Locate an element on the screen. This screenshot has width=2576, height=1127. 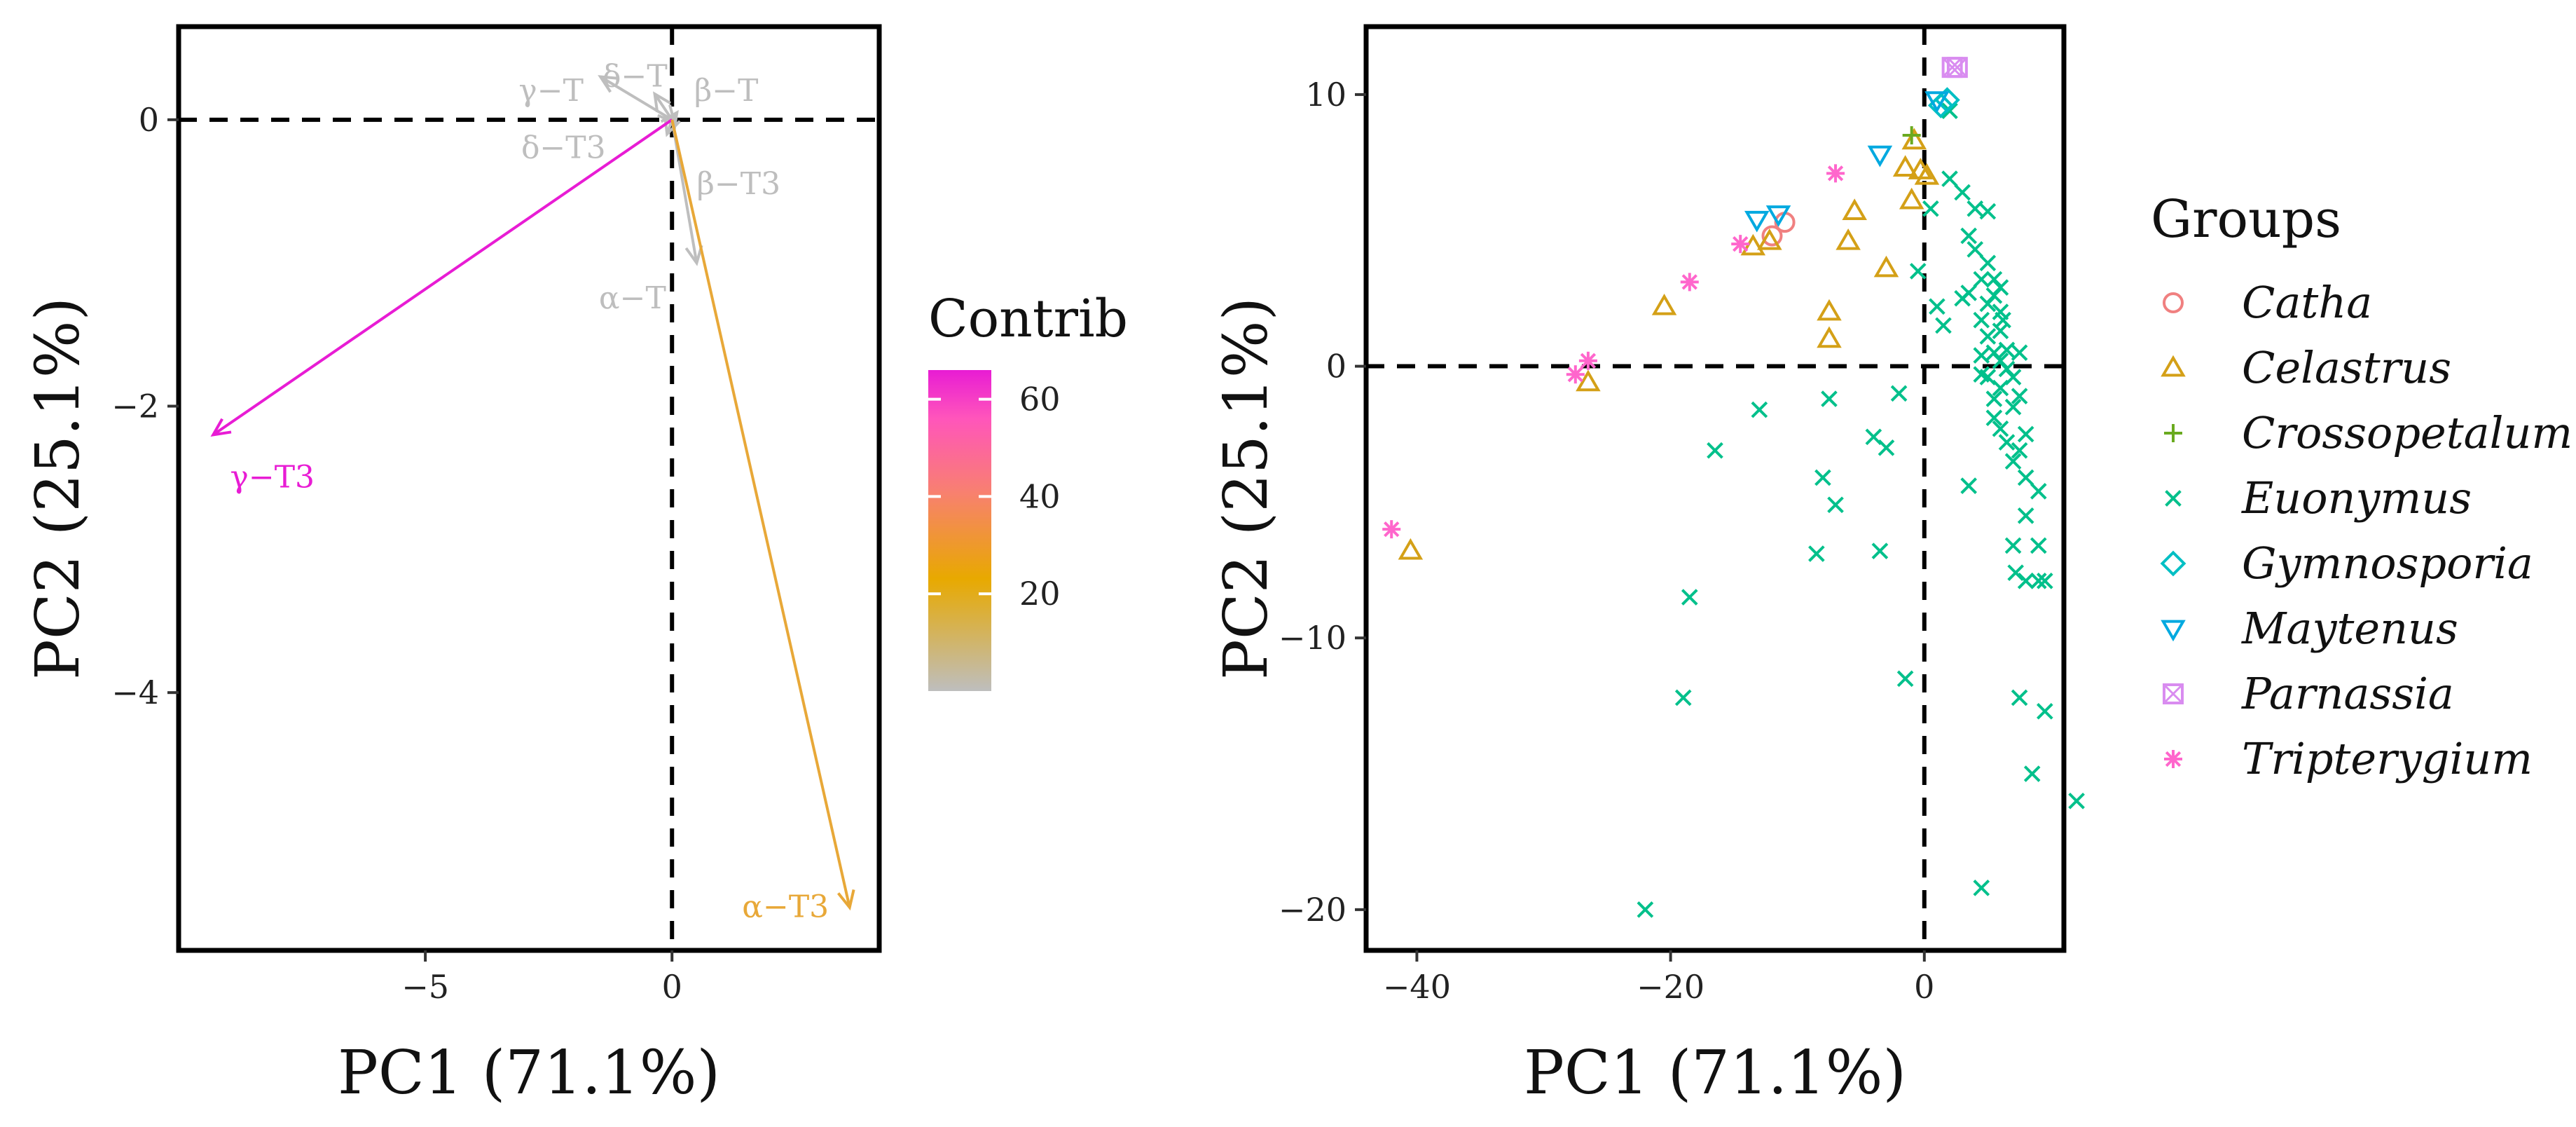
right-y-tick-label: 0 is located at coordinates (1336, 366).